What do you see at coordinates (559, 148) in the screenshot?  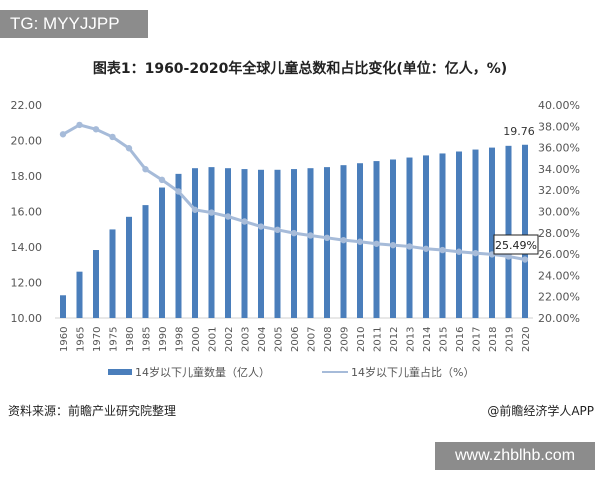 I see `right-axis-tick: 36.00%` at bounding box center [559, 148].